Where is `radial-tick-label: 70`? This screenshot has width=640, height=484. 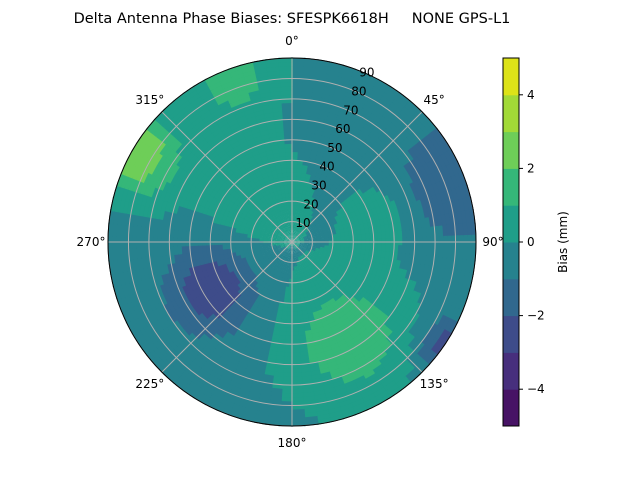
radial-tick-label: 70 is located at coordinates (350, 110).